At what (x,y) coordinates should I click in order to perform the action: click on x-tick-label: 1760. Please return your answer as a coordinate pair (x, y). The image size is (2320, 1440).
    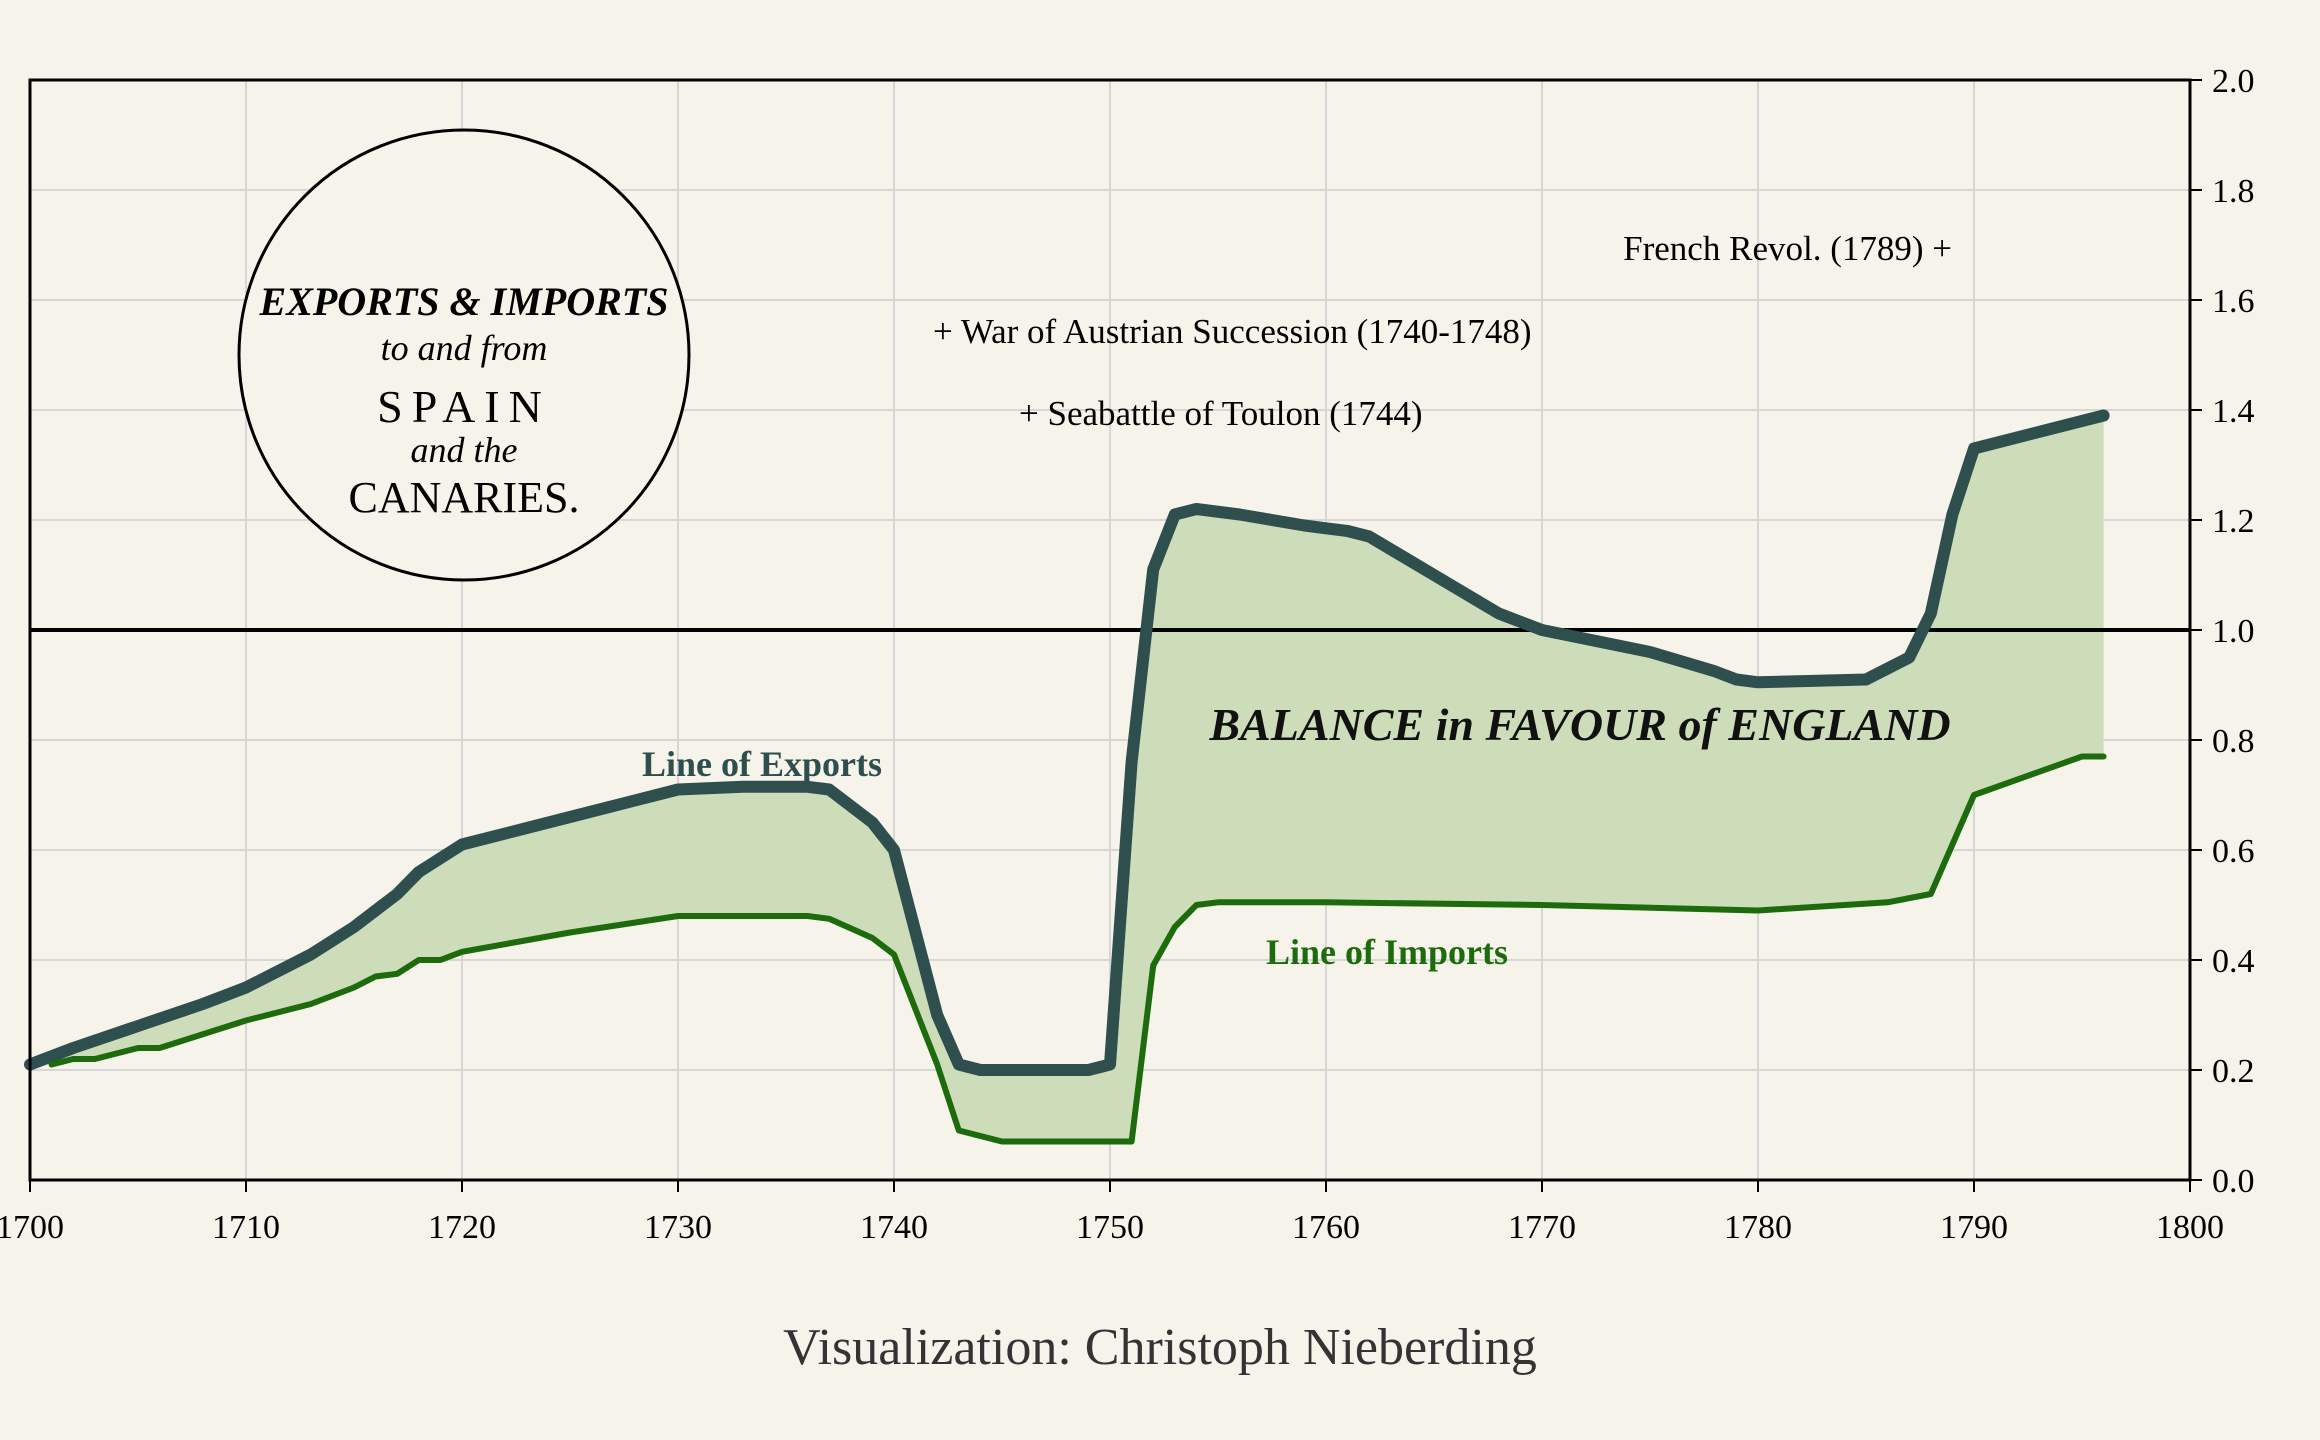
    Looking at the image, I should click on (1326, 1227).